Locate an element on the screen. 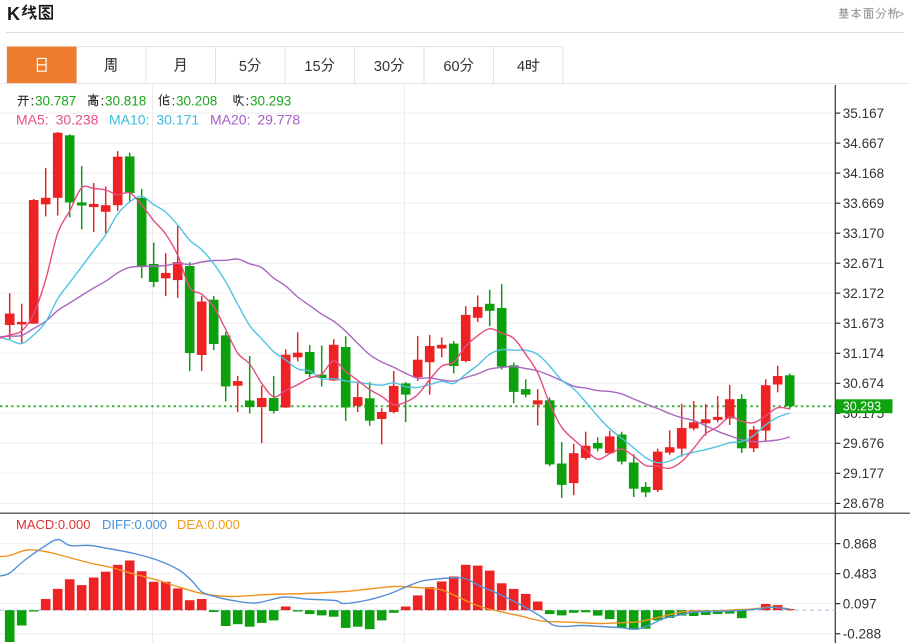 The height and width of the screenshot is (643, 910). svg-text: 29.177 is located at coordinates (863, 473).